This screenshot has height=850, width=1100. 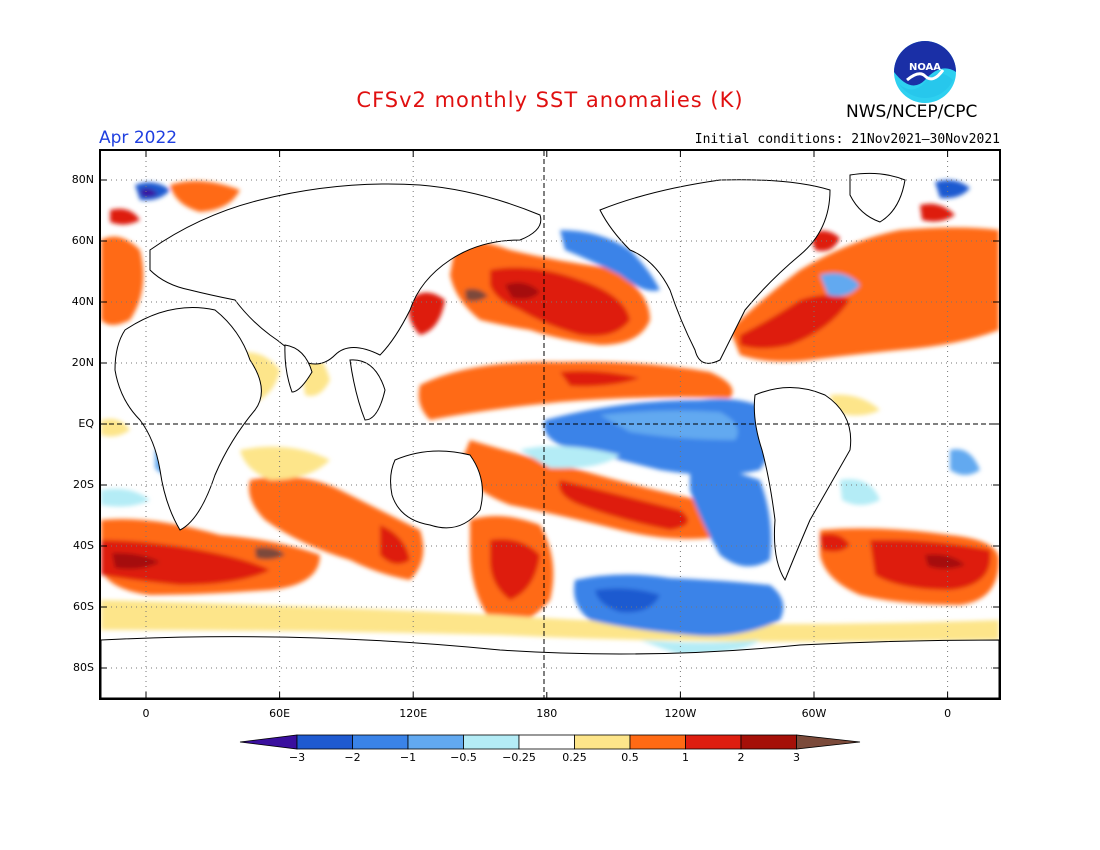 I want to click on lat-label: 80S, so click(x=83, y=667).